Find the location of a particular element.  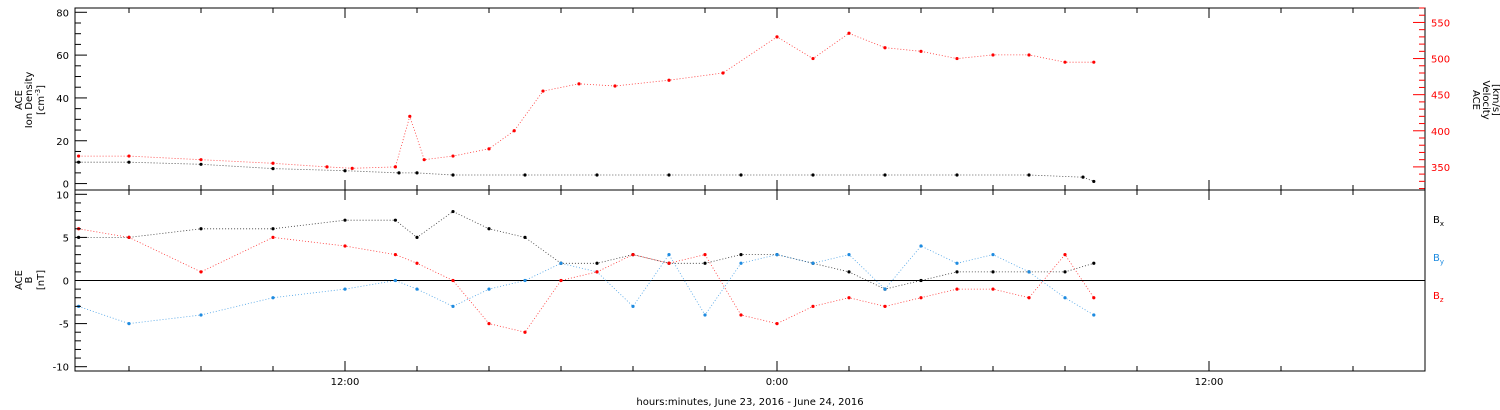

panel1-right-label-line2: Velocity is located at coordinates (1485, 99).